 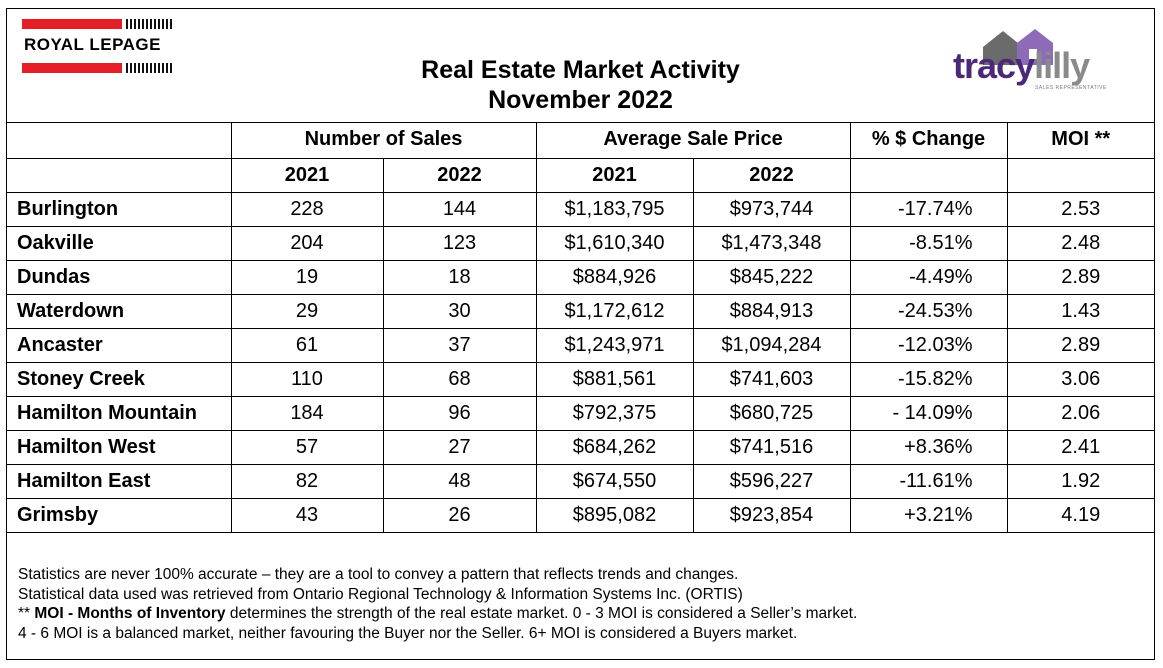 What do you see at coordinates (928, 413) in the screenshot?
I see `change-cell: - 14.09%` at bounding box center [928, 413].